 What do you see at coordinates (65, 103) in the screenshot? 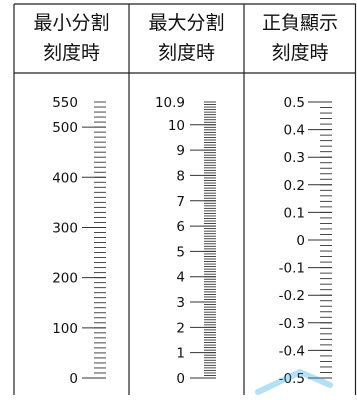
I see `tick-label: 550` at bounding box center [65, 103].